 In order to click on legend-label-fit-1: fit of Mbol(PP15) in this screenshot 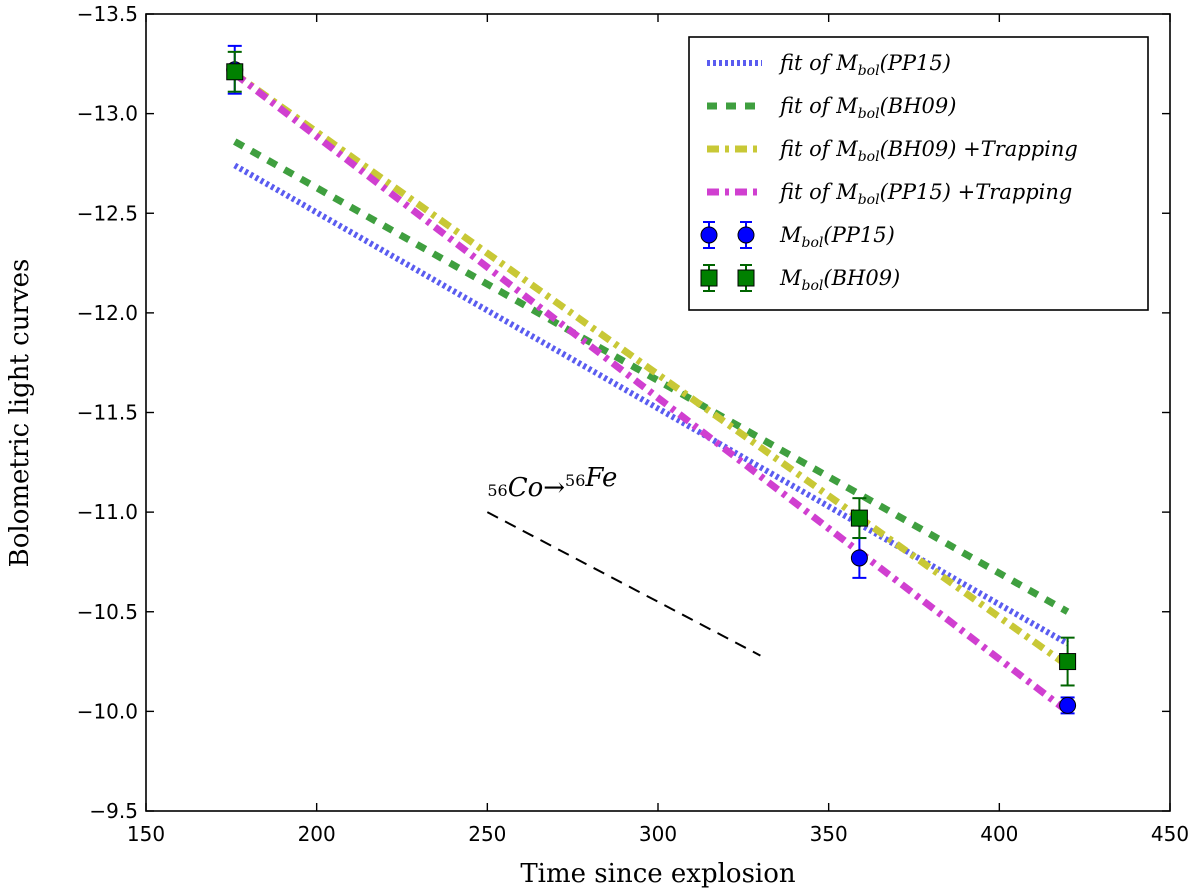, I will do `click(864, 65)`.